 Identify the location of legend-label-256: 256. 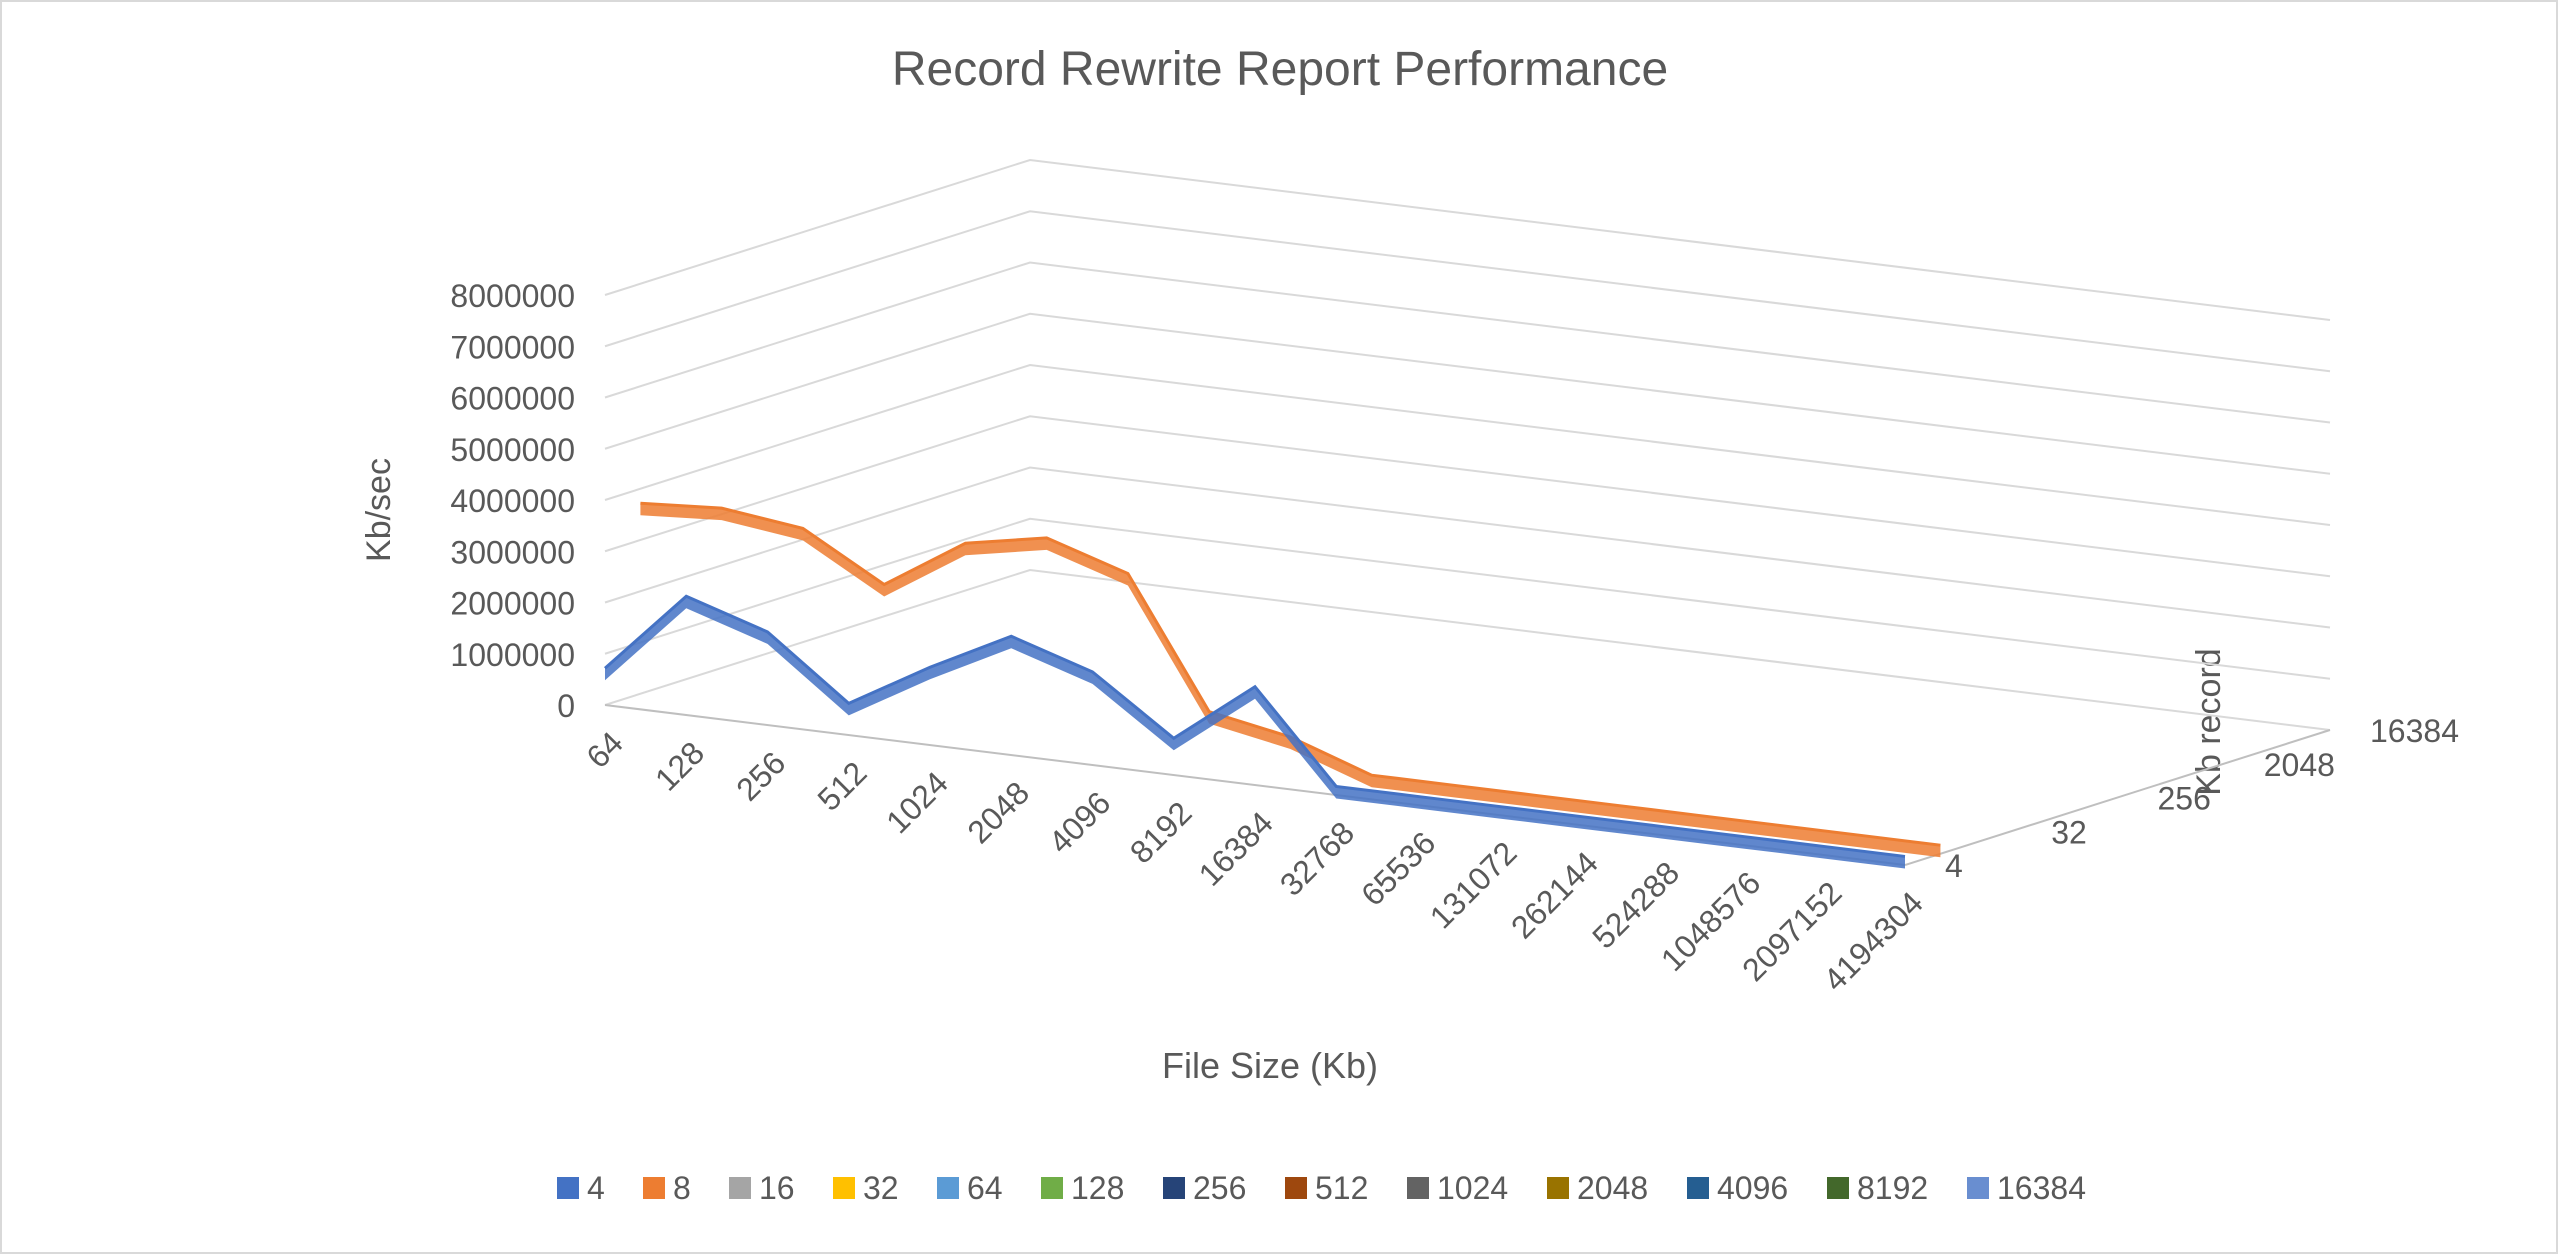
(1219, 1188).